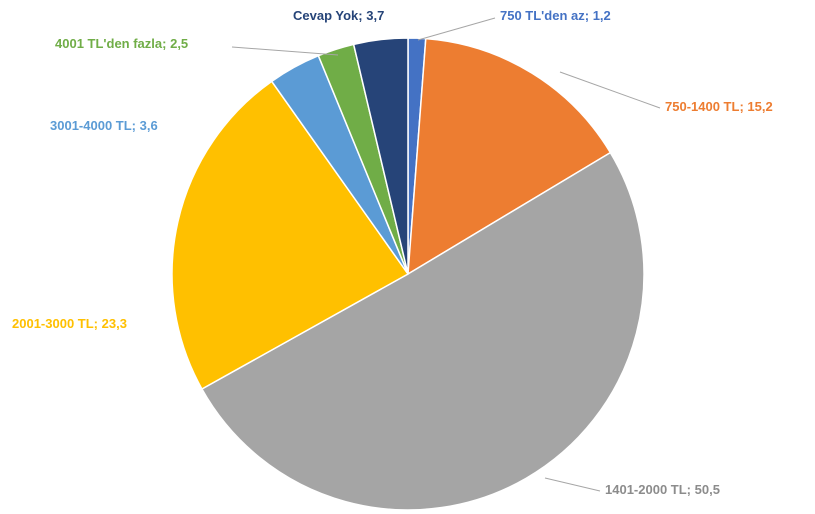 Image resolution: width=815 pixels, height=514 pixels. I want to click on label-category: 2001-3000 TL, so click(53, 323).